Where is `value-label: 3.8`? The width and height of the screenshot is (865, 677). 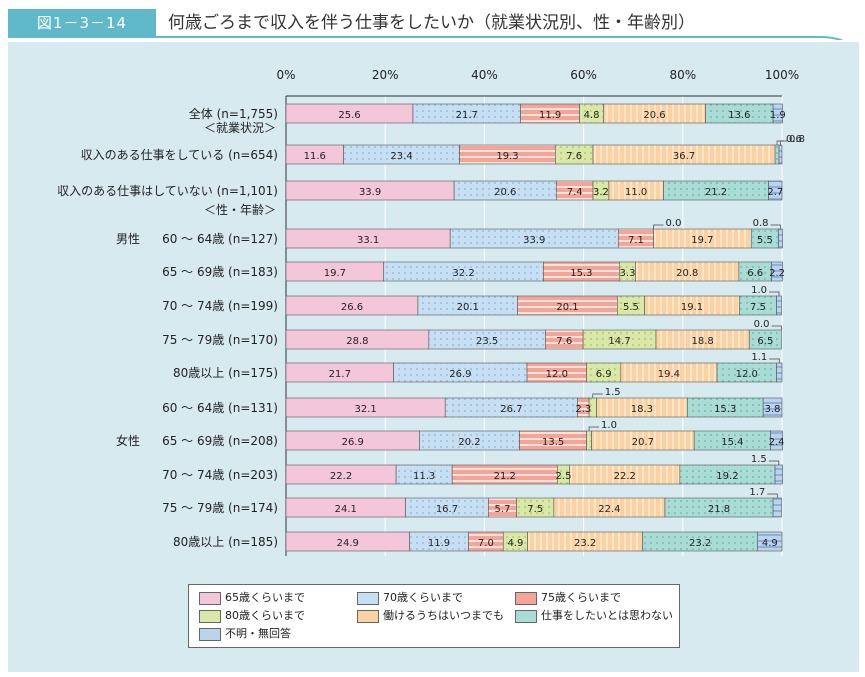 value-label: 3.8 is located at coordinates (773, 409).